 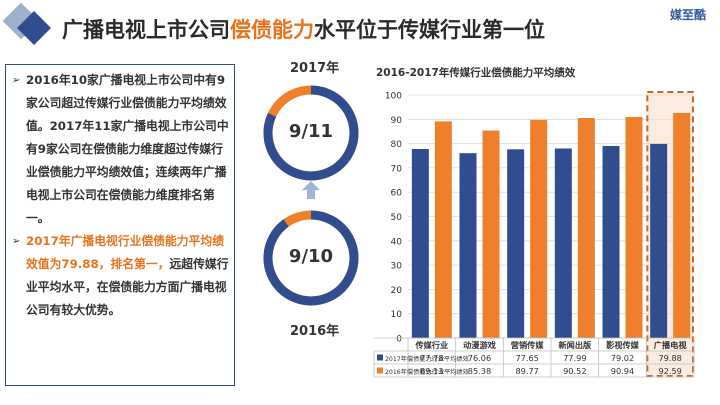 I want to click on donut-2017, so click(x=311, y=133).